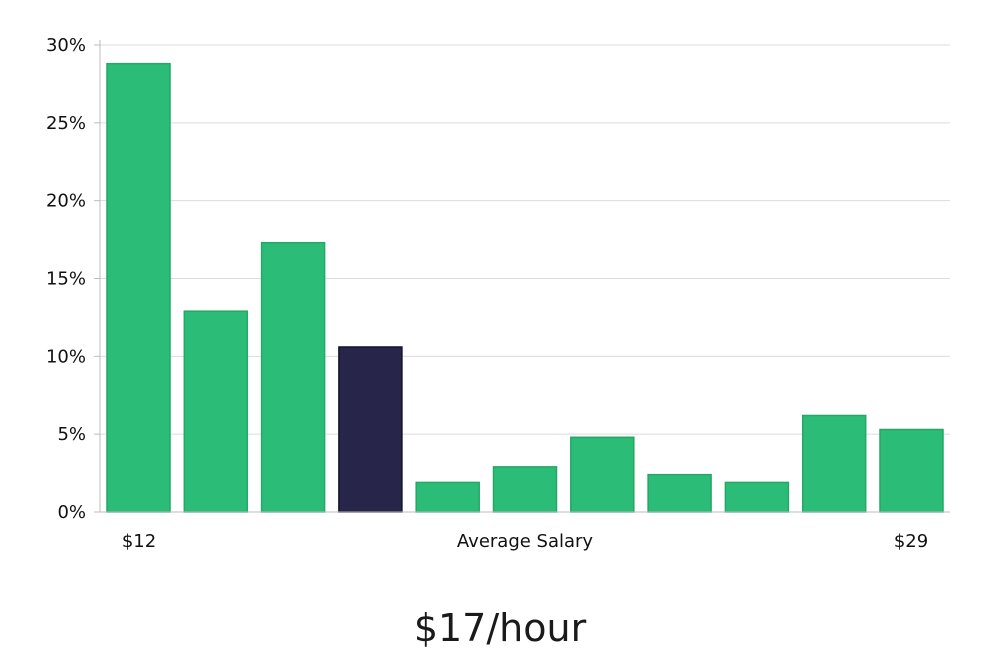 This screenshot has height=660, width=1000. What do you see at coordinates (139, 541) in the screenshot?
I see `x-start-label: $12` at bounding box center [139, 541].